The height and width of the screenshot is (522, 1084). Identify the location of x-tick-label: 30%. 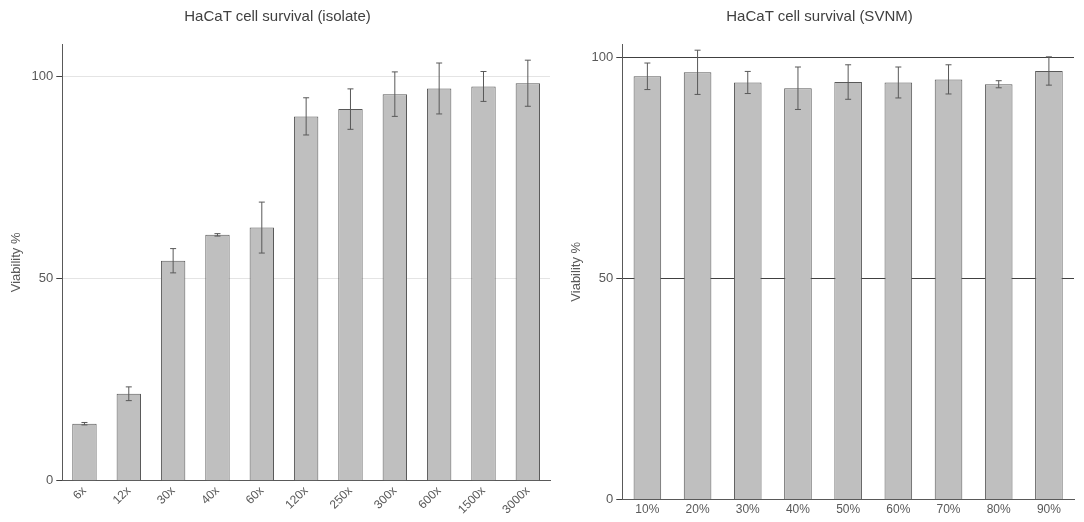
(748, 509).